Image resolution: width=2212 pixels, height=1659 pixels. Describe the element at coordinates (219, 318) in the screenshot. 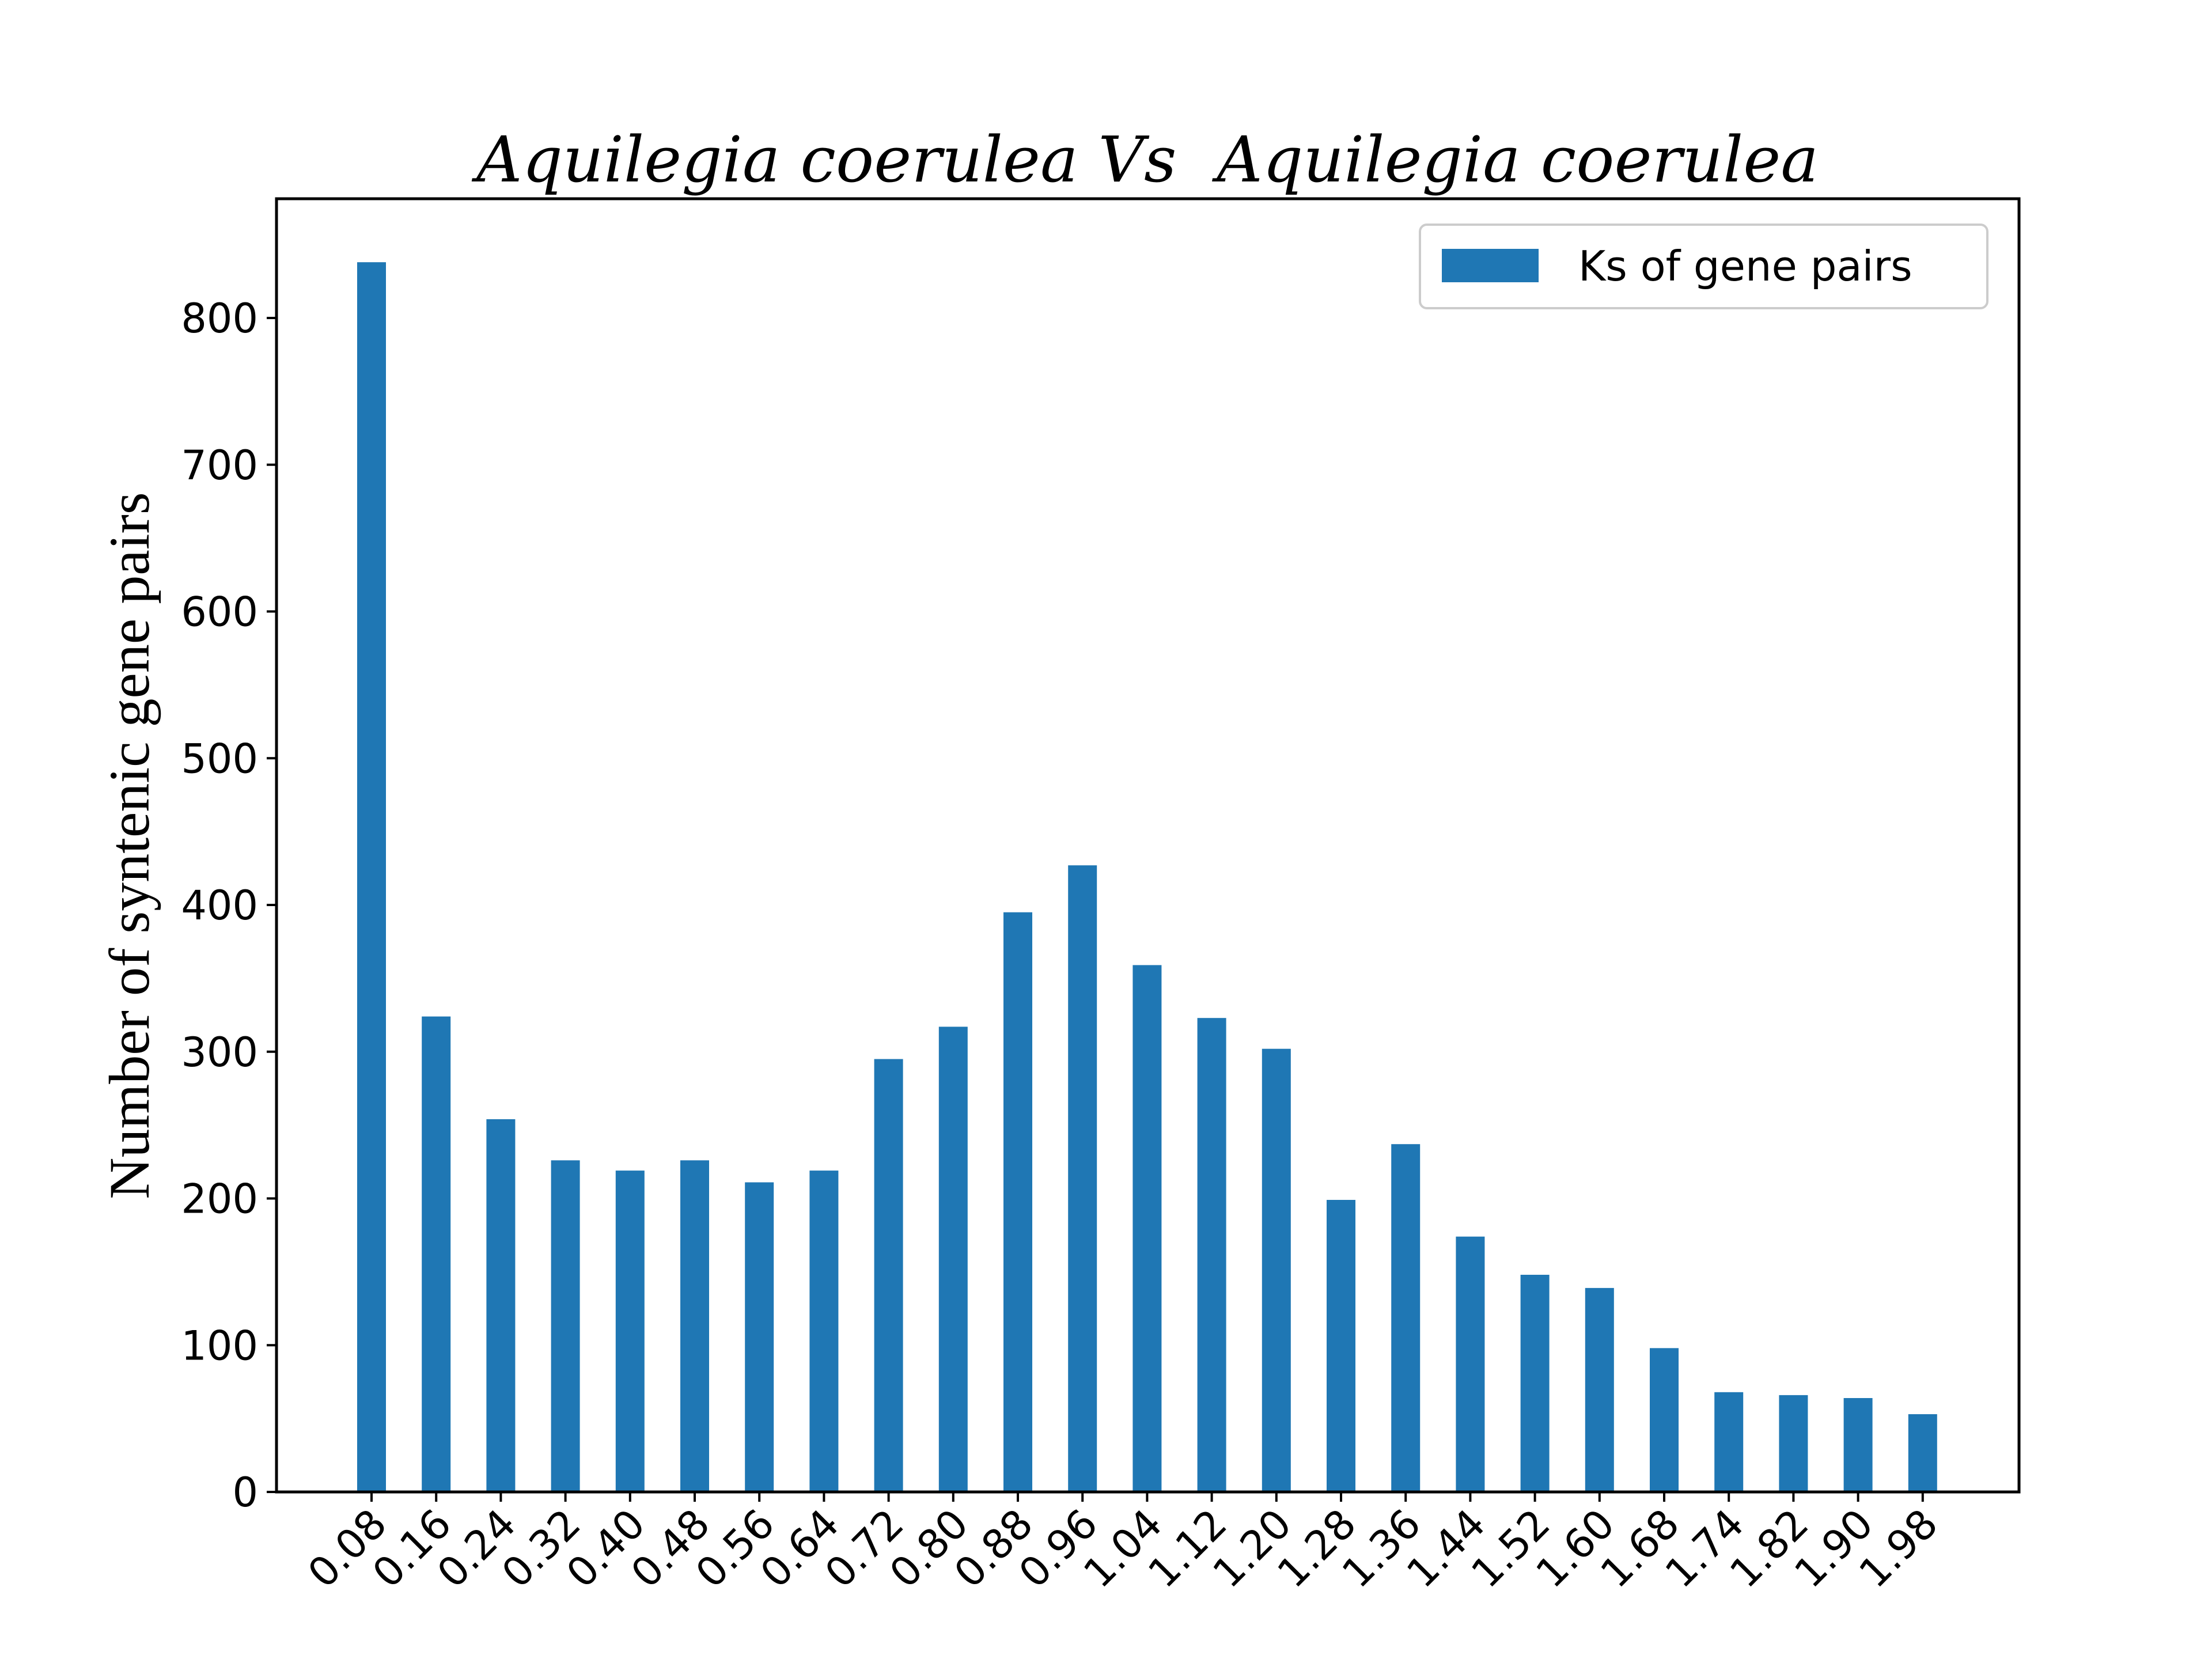

I see `y-tick-label: 800` at that location.